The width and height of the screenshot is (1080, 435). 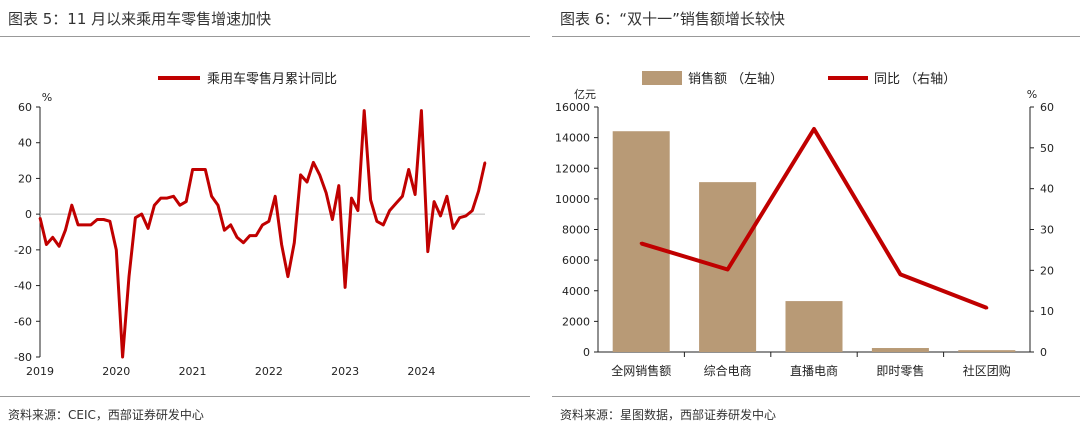 I want to click on right-axis-unit: %, so click(x=1032, y=94).